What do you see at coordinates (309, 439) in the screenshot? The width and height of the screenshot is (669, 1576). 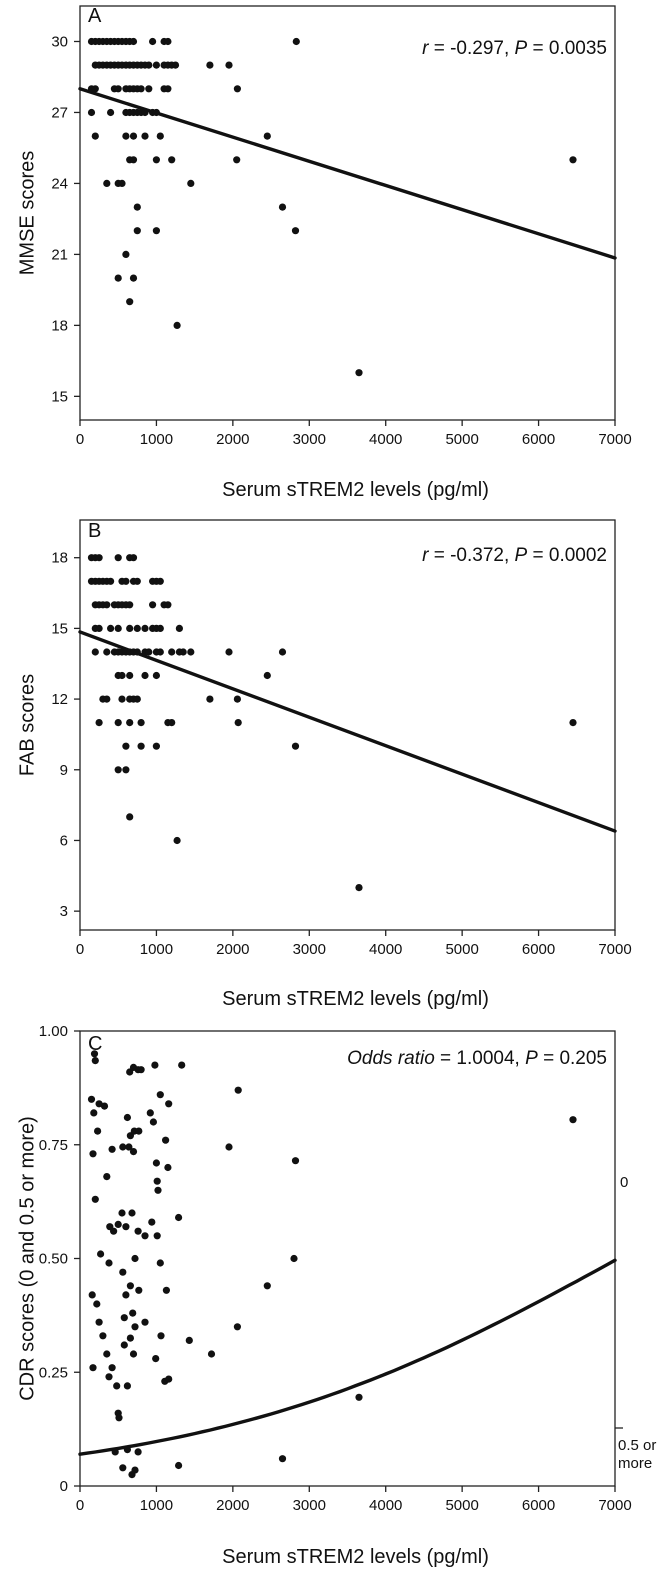 I see `x-tick-label: 3000` at bounding box center [309, 439].